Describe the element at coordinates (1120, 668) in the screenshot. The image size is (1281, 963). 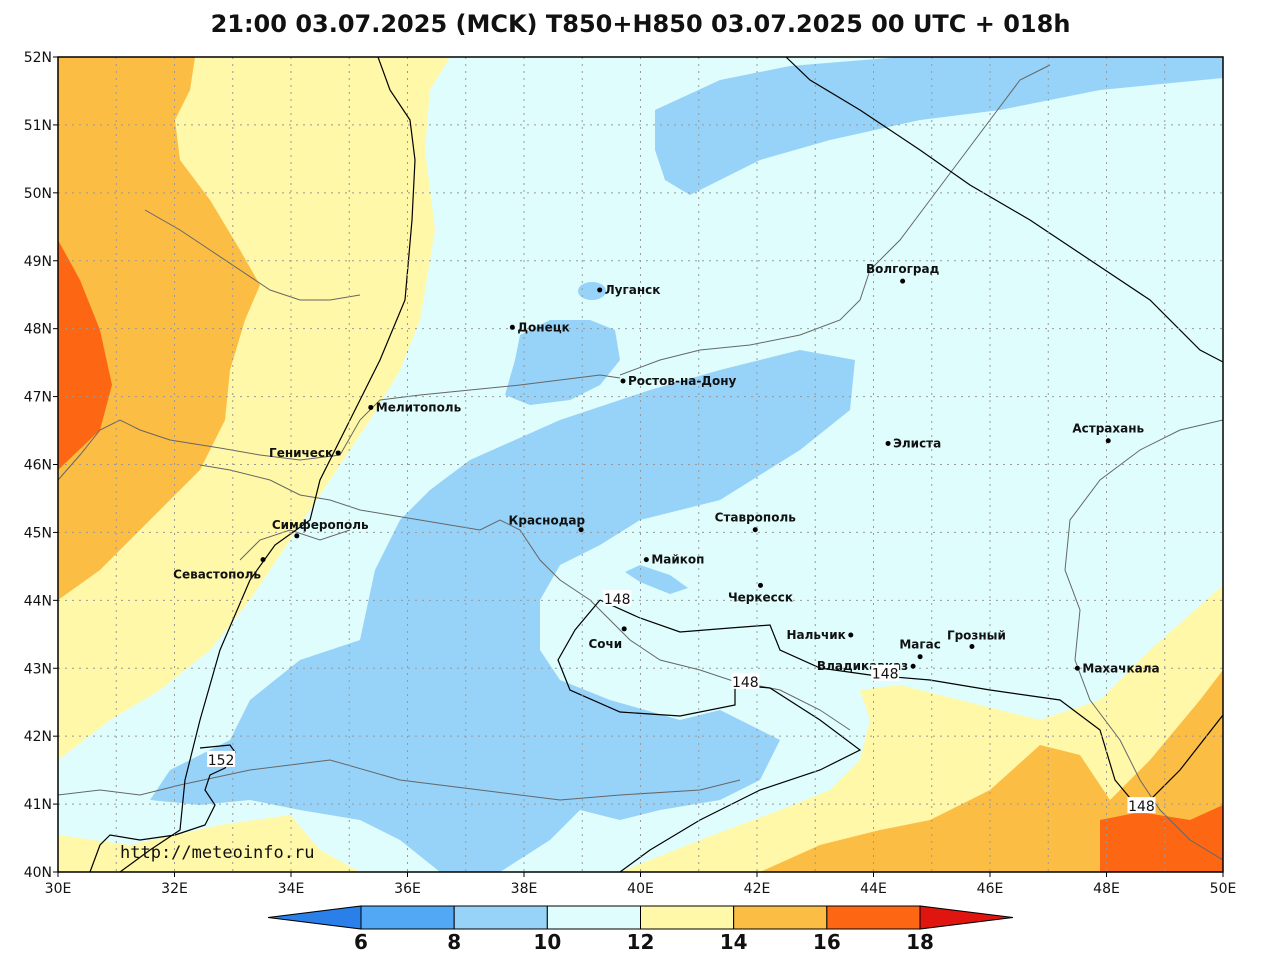
I see `city-label: Махачкала` at that location.